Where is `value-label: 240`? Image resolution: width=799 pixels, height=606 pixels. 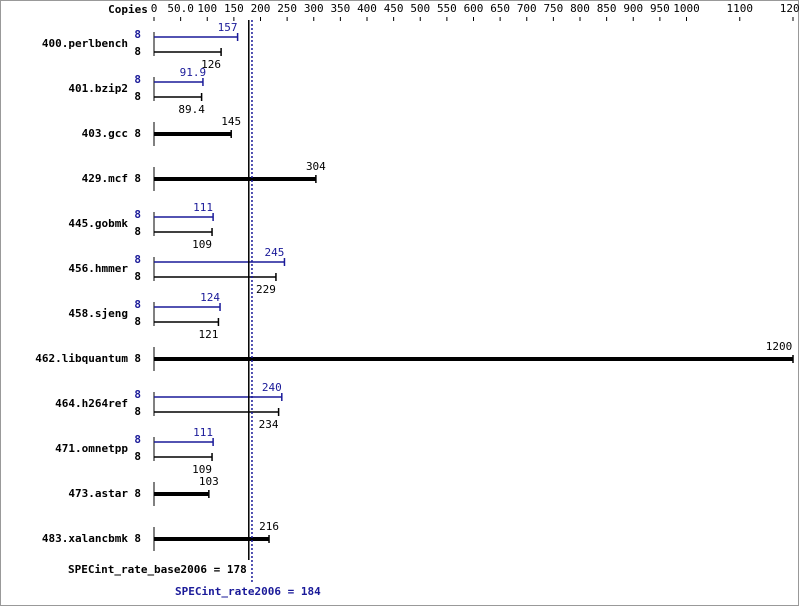
value-label: 240 is located at coordinates (272, 387).